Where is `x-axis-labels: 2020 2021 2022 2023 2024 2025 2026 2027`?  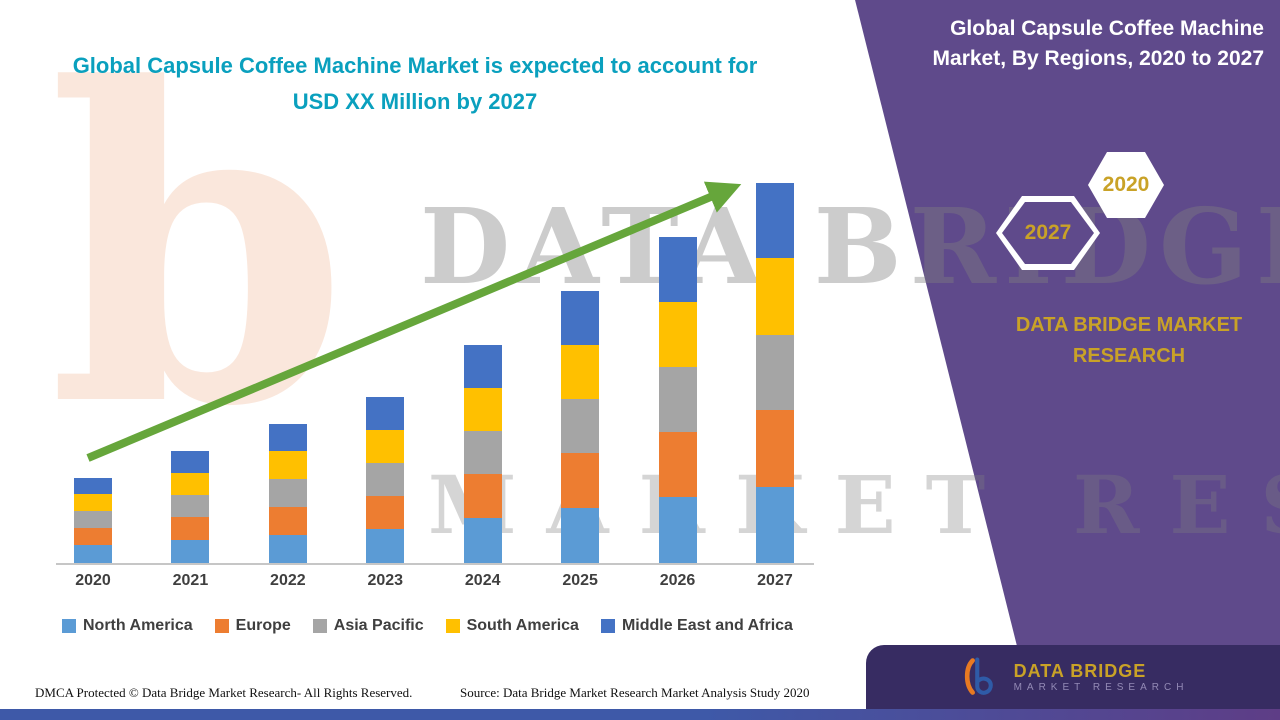
x-axis-labels: 2020 2021 2022 2023 2024 2025 2026 2027 is located at coordinates (434, 581).